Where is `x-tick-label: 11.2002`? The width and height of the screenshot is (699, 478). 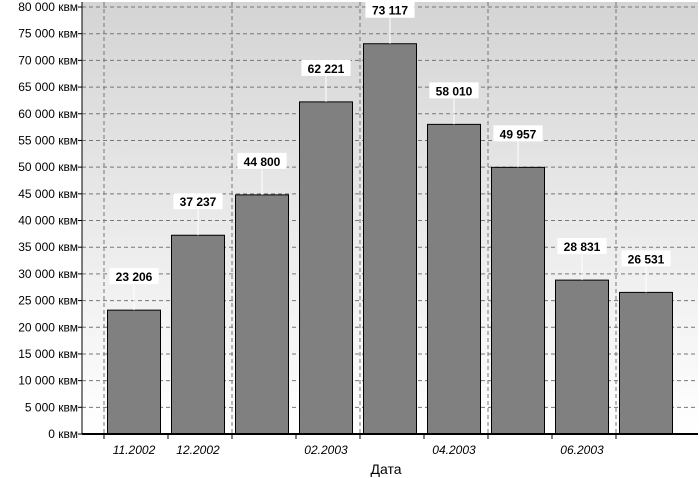
x-tick-label: 11.2002 is located at coordinates (134, 450).